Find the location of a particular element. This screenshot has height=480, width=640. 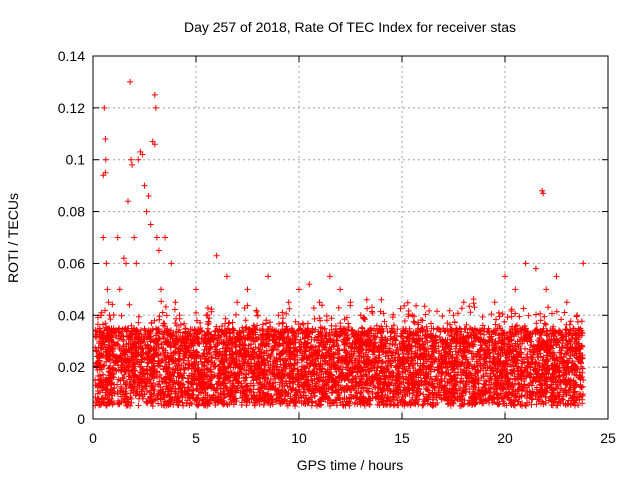

x-tick-label: 10 is located at coordinates (299, 438).